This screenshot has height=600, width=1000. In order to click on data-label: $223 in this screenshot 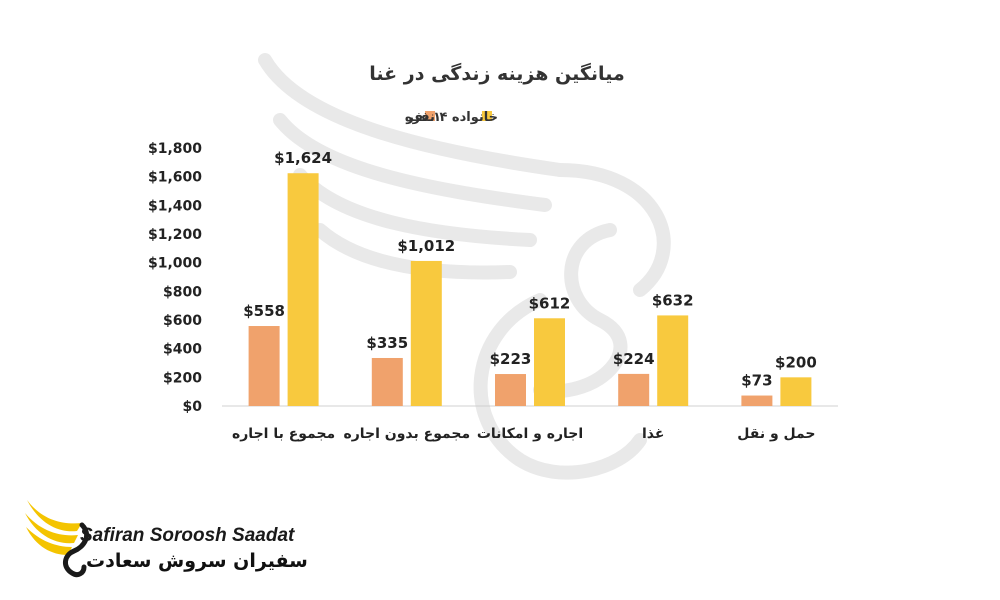, I will do `click(511, 359)`.